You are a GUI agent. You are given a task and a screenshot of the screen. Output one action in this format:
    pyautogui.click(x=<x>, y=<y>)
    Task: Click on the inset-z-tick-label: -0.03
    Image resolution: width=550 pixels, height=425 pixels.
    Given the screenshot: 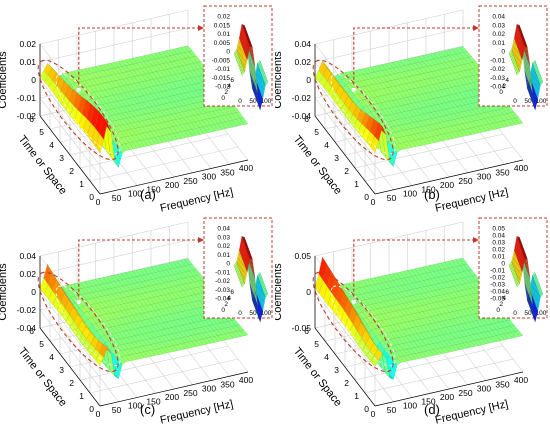 What is the action you would take?
    pyautogui.click(x=222, y=290)
    